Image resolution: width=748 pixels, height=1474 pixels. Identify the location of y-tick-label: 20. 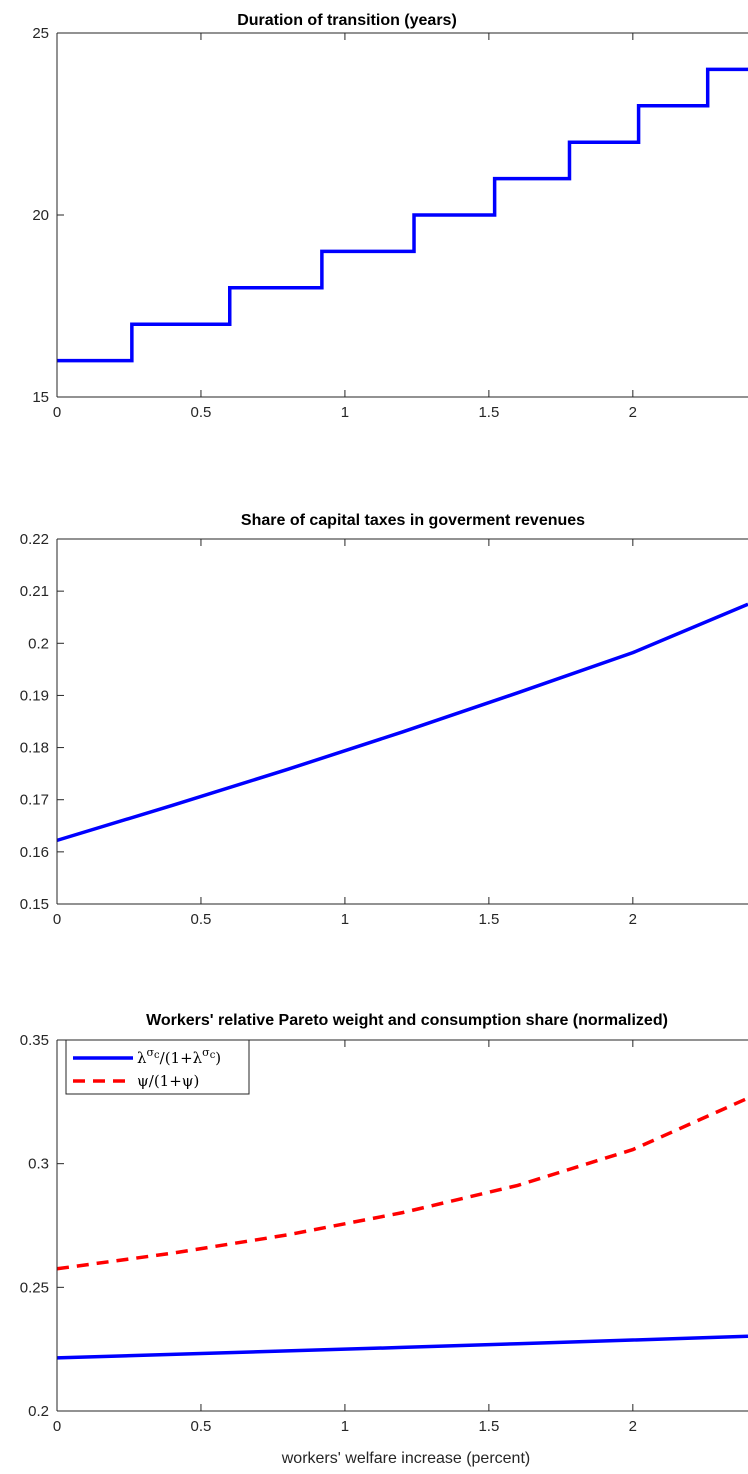
(40, 215).